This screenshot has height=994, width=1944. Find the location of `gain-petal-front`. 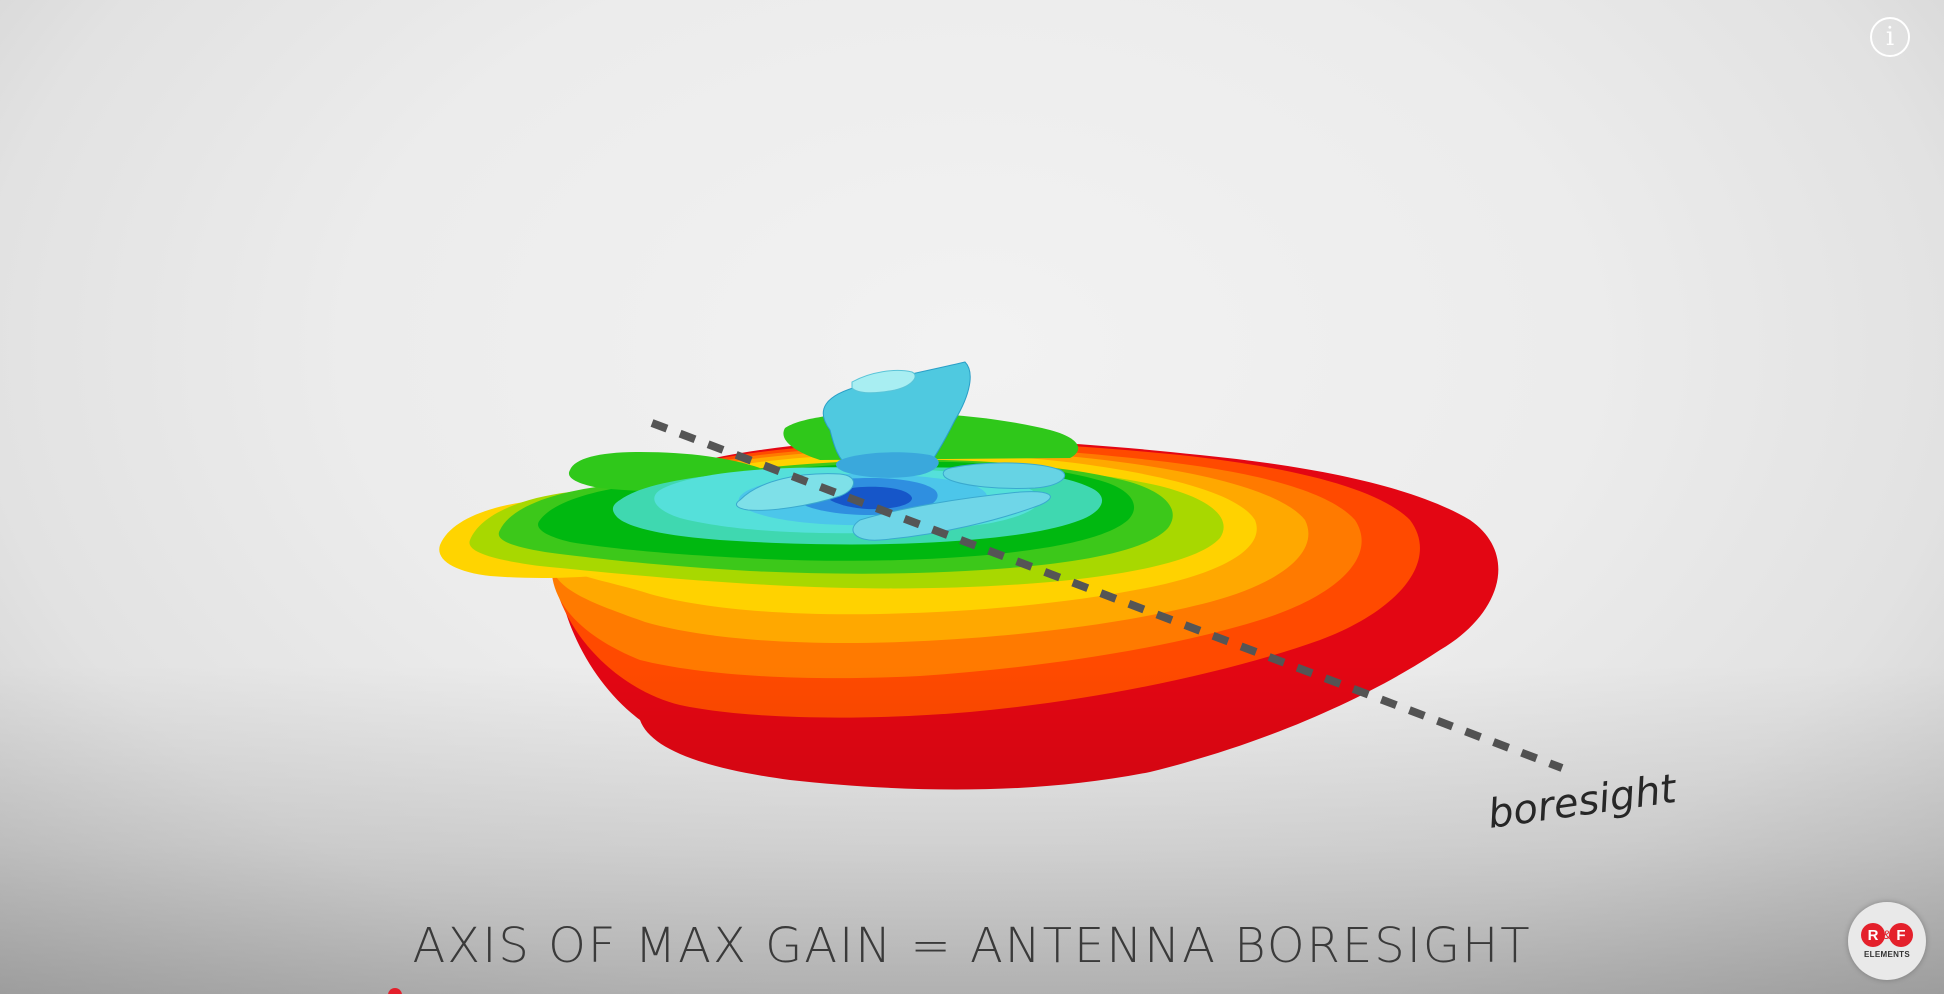

gain-petal-front is located at coordinates (951, 516).